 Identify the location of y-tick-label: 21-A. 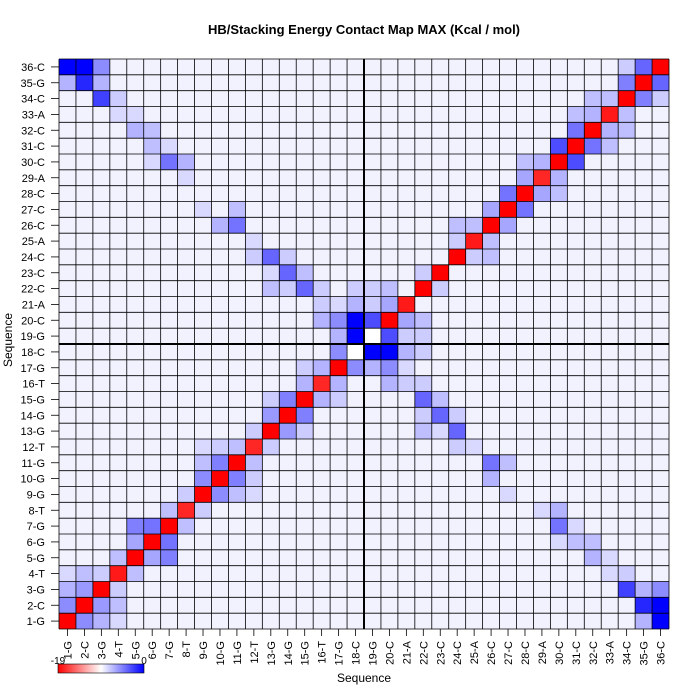
(34, 305).